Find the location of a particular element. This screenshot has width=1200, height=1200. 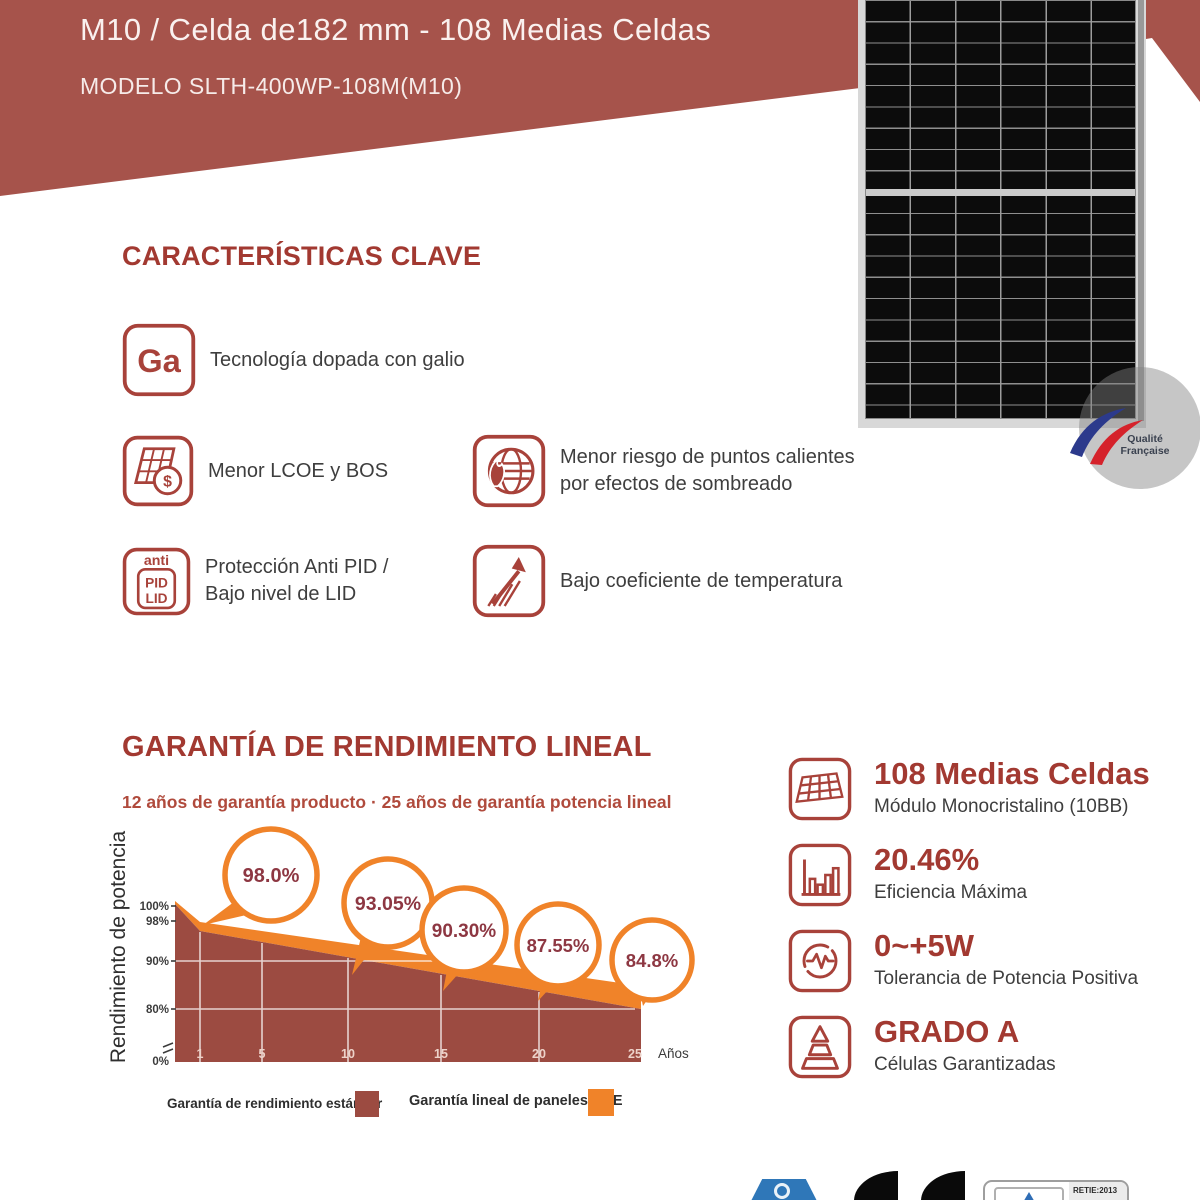

qualite-francaise-label: Qualité Française is located at coordinates (1145, 445).